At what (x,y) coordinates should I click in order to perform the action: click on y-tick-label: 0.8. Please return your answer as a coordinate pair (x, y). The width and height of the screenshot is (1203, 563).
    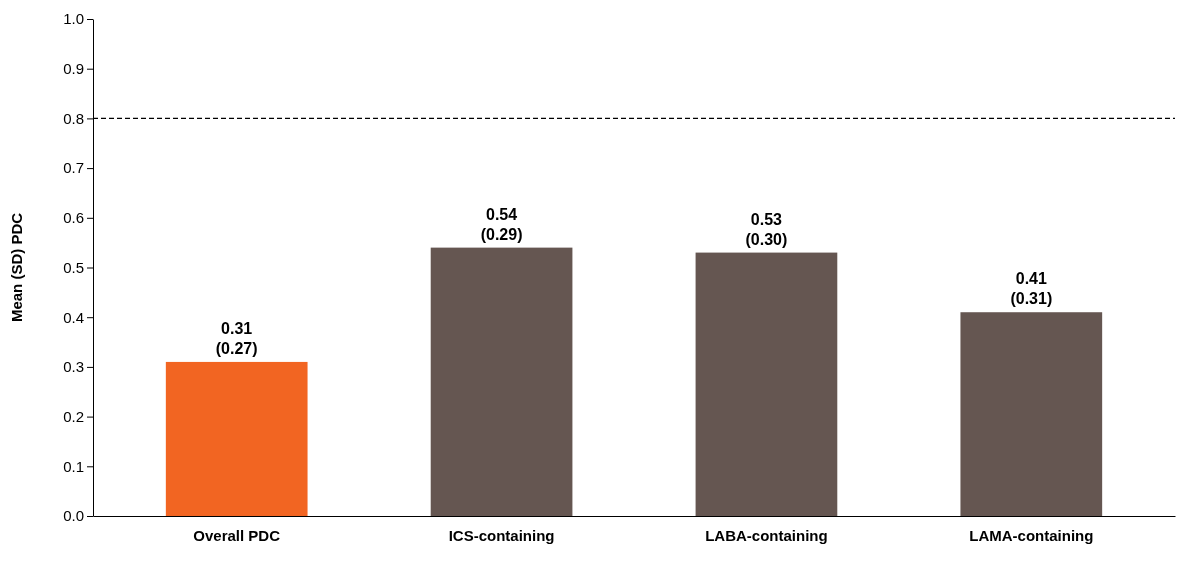
    Looking at the image, I should click on (73, 118).